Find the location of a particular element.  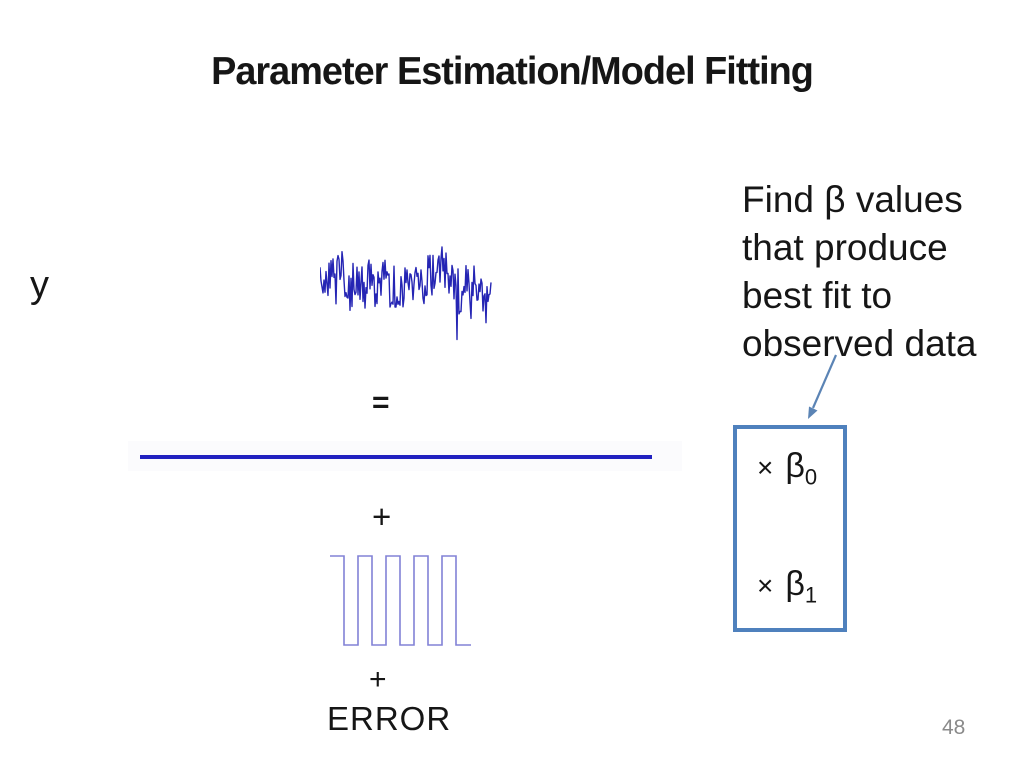

page-number: 48 is located at coordinates (954, 727).